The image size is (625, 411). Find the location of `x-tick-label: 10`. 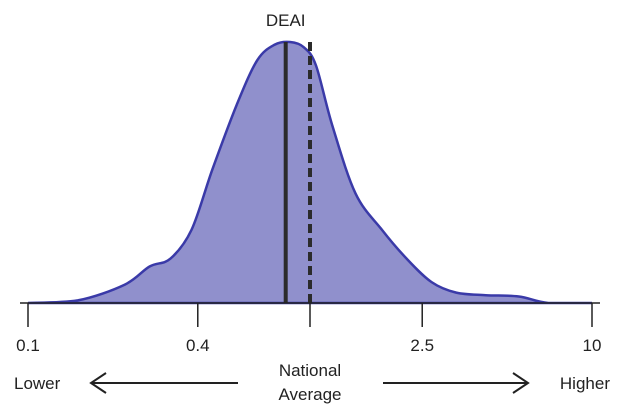

x-tick-label: 10 is located at coordinates (592, 345).